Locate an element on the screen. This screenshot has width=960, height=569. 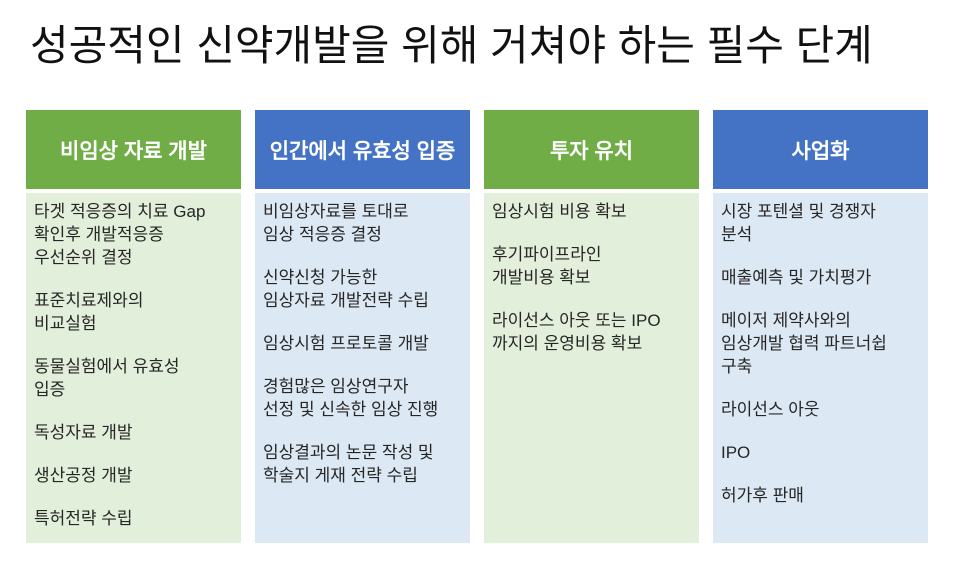
stage-item: 생산공정 개발 is located at coordinates (83, 475).